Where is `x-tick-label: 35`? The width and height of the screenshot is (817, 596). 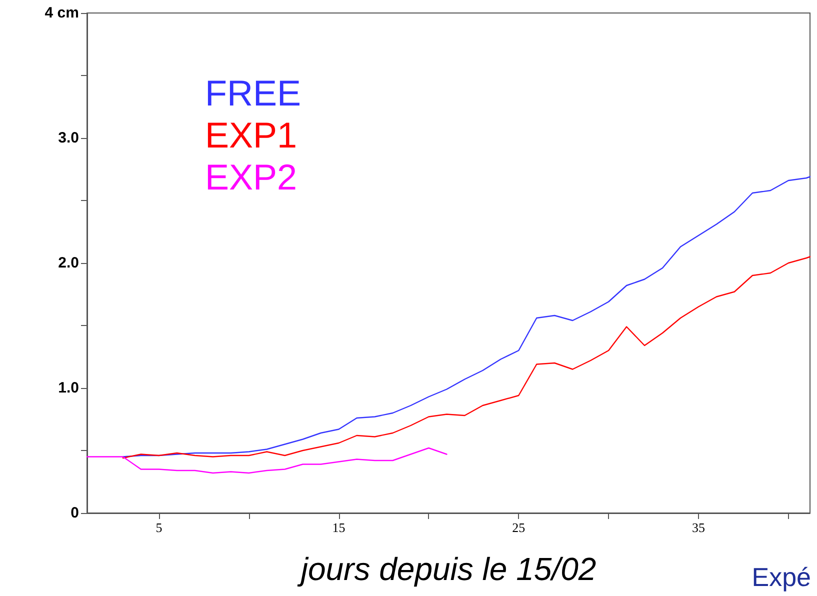
x-tick-label: 35 is located at coordinates (698, 527).